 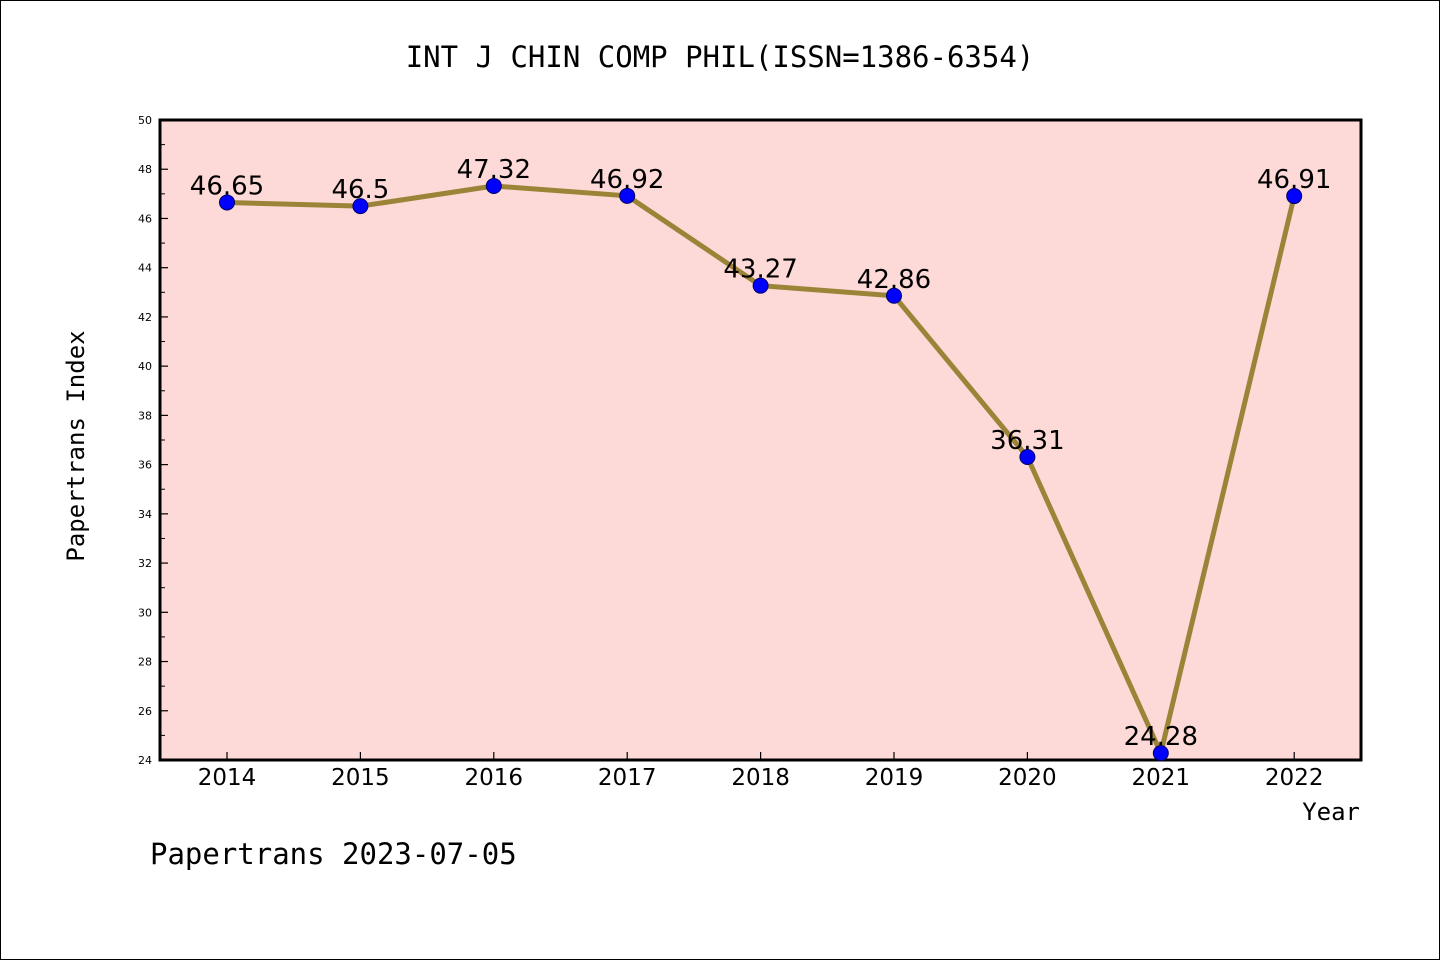 What do you see at coordinates (145, 711) in the screenshot?
I see `y-tick-label: 26` at bounding box center [145, 711].